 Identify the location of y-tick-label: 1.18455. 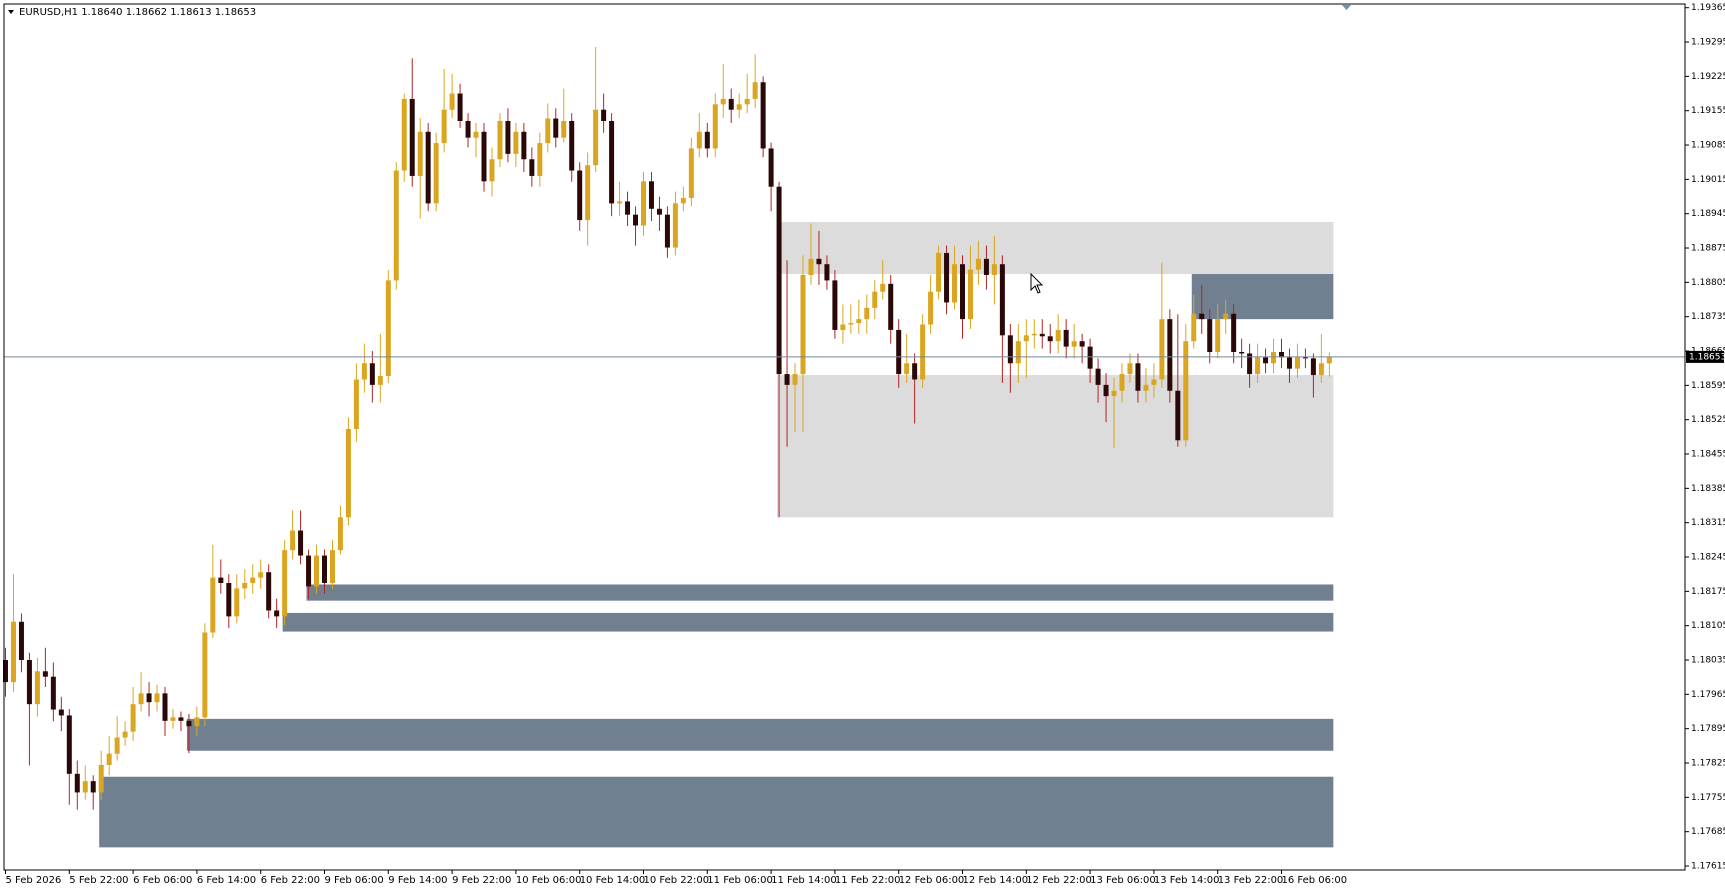
(1708, 455).